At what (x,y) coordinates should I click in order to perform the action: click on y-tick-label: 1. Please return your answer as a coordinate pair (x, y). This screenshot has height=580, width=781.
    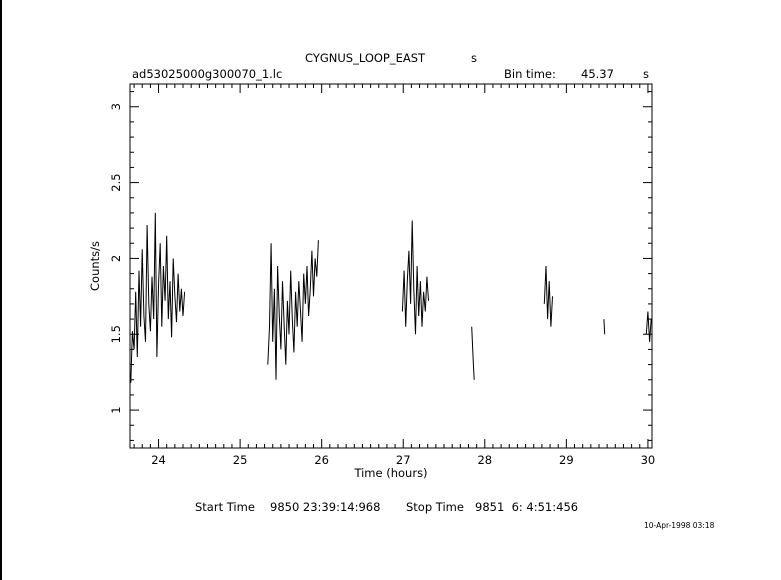
    Looking at the image, I should click on (116, 409).